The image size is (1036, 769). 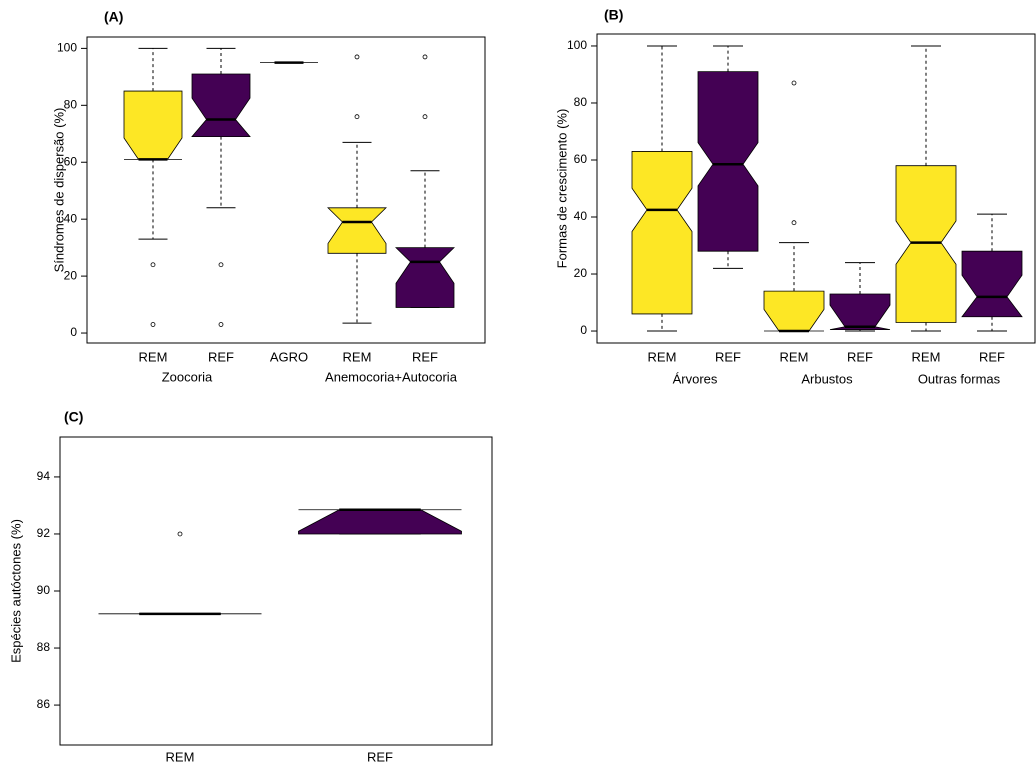 I want to click on y-tick-label: 86, so click(x=44, y=704).